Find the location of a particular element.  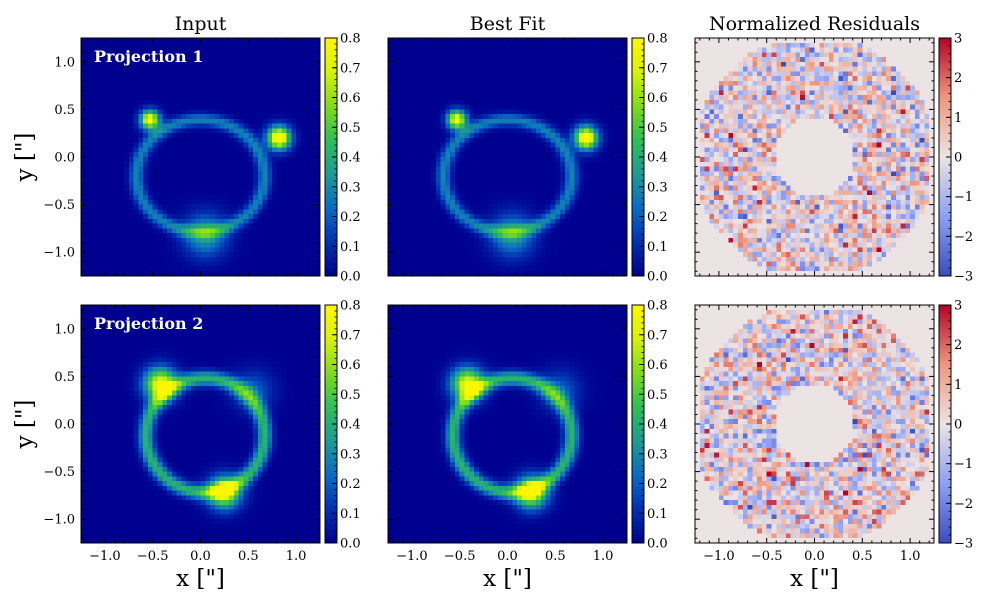

input-proj2-colorbar: 0.0 0.1 0.2 0.3 0.4 0.5 0.6 0.7 0.8 is located at coordinates (342, 425).